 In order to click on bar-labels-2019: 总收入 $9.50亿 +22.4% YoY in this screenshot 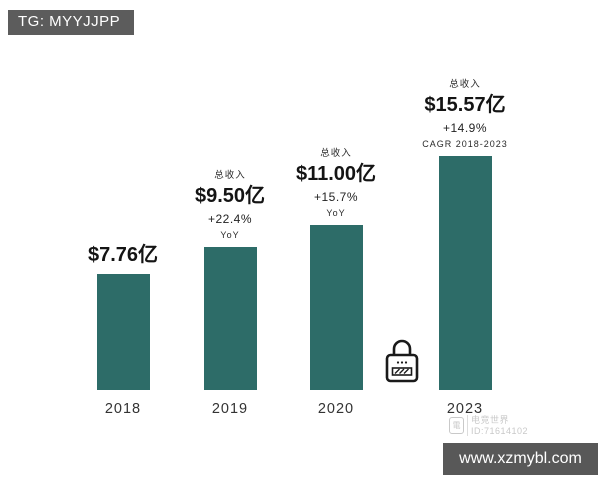, I will do `click(230, 203)`.